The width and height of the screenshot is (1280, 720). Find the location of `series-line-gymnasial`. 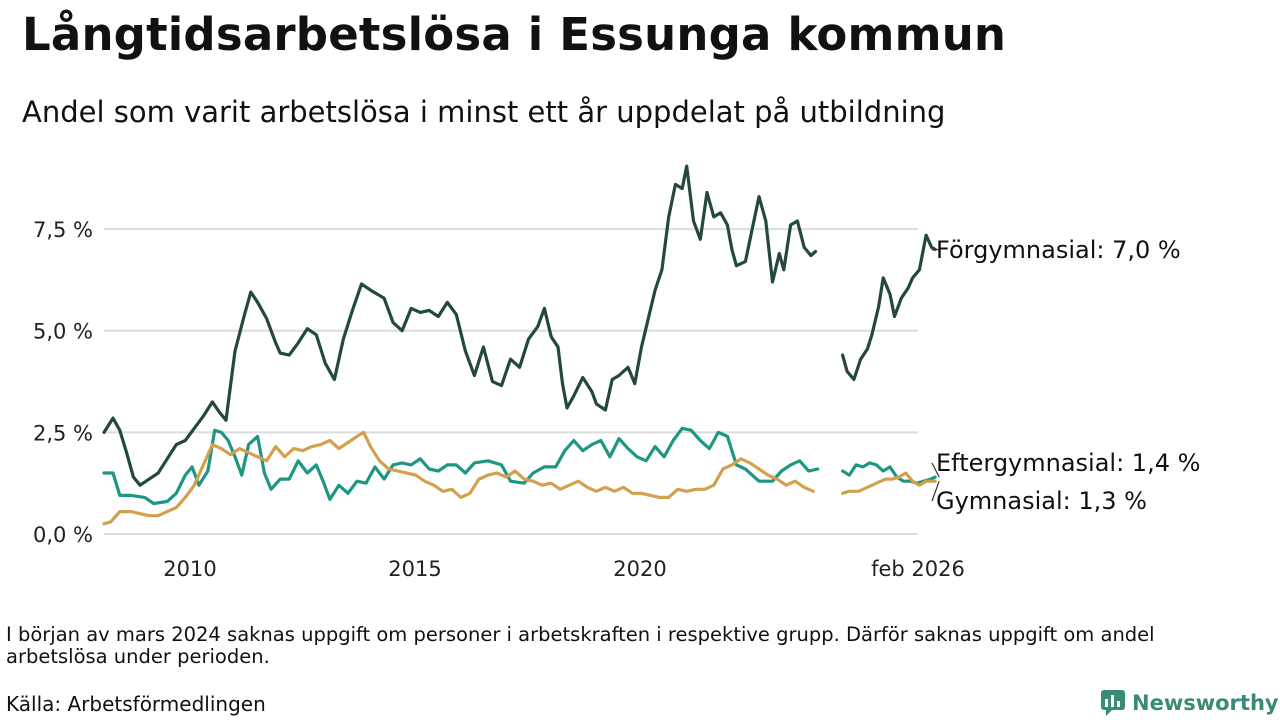

series-line-gymnasial is located at coordinates (458, 478).